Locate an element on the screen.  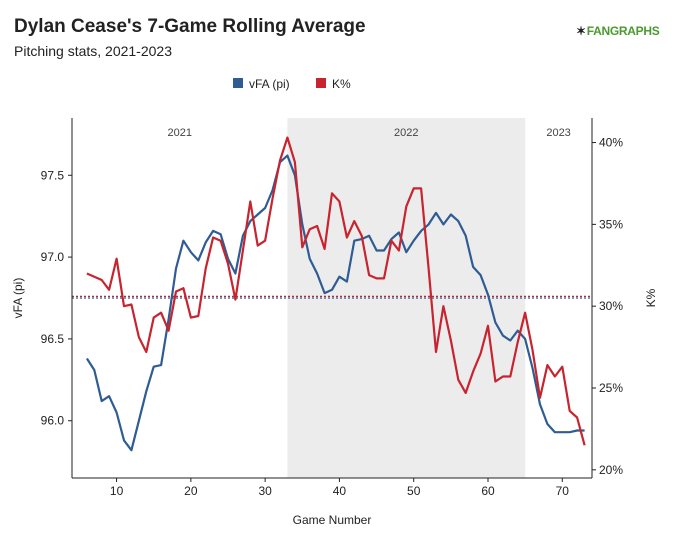
season-label-2023: 2023 is located at coordinates (558, 133).